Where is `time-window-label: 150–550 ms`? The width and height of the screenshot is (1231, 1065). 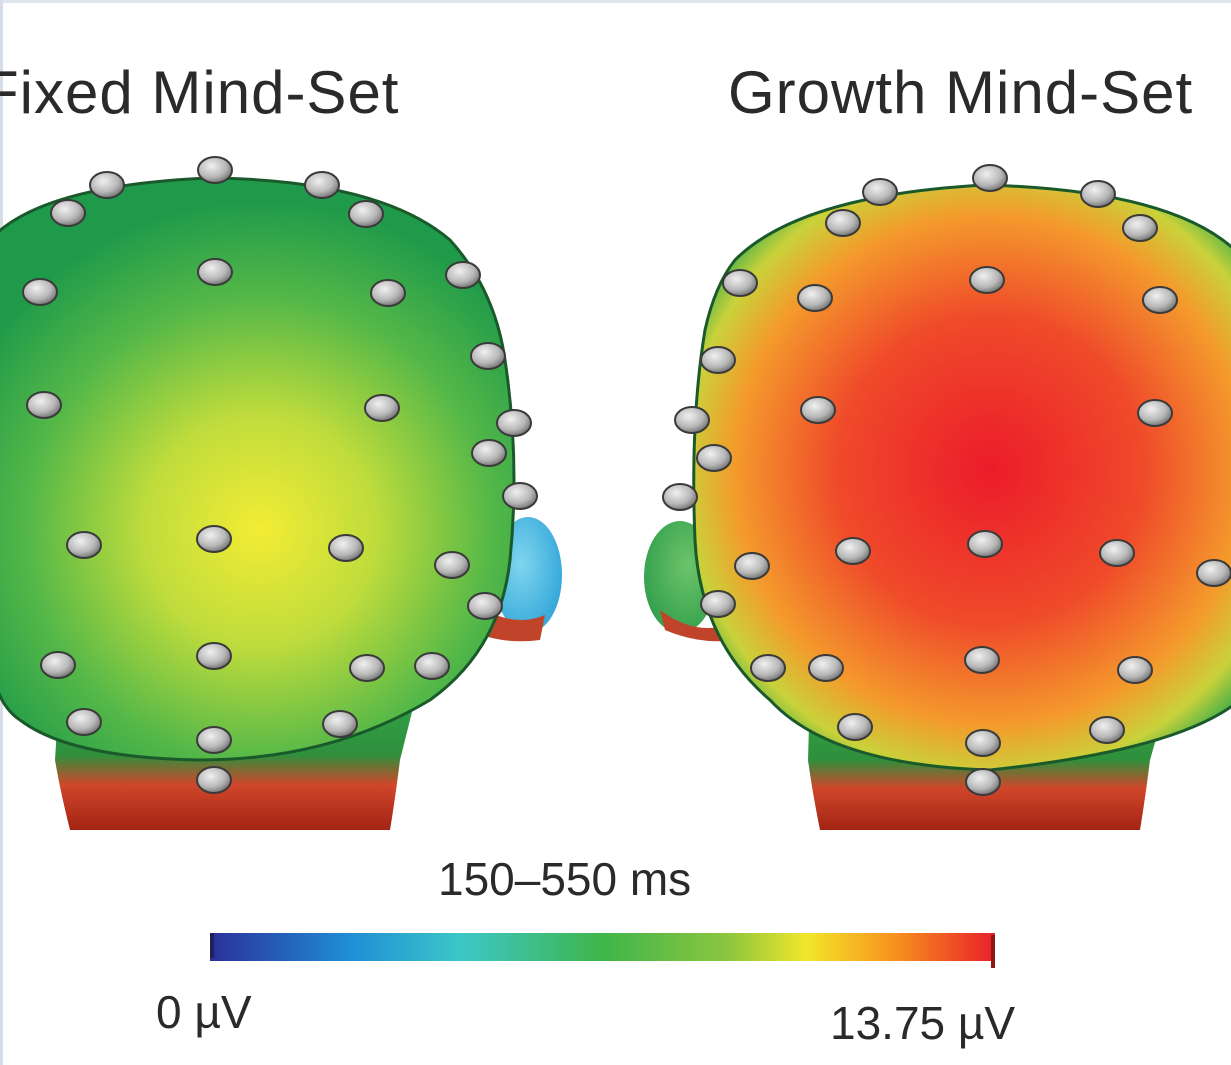
time-window-label: 150–550 ms is located at coordinates (565, 879).